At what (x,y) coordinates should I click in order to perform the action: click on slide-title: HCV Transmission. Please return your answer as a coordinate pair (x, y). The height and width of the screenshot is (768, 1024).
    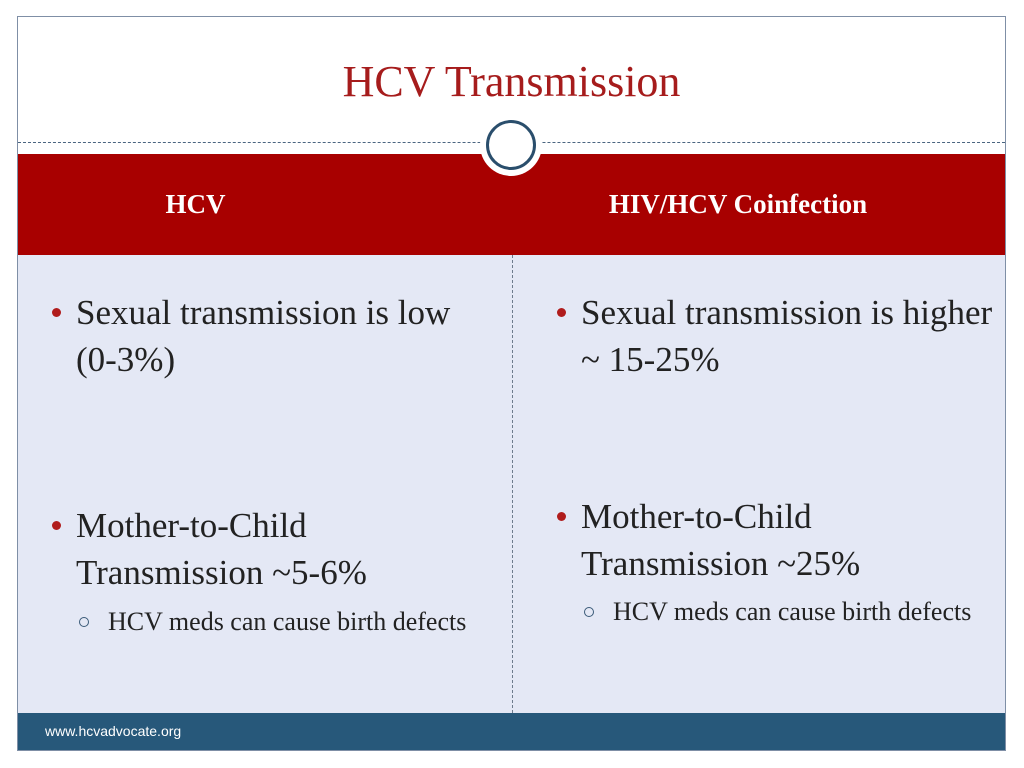
    Looking at the image, I should click on (511, 81).